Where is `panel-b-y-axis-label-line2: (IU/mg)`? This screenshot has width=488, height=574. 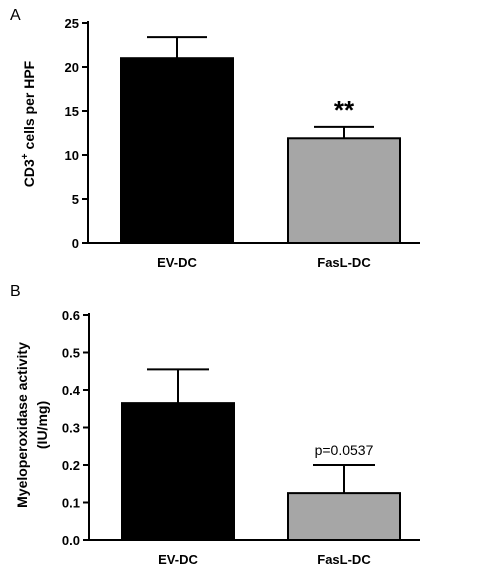
panel-b-y-axis-label-line2: (IU/mg) is located at coordinates (42, 425).